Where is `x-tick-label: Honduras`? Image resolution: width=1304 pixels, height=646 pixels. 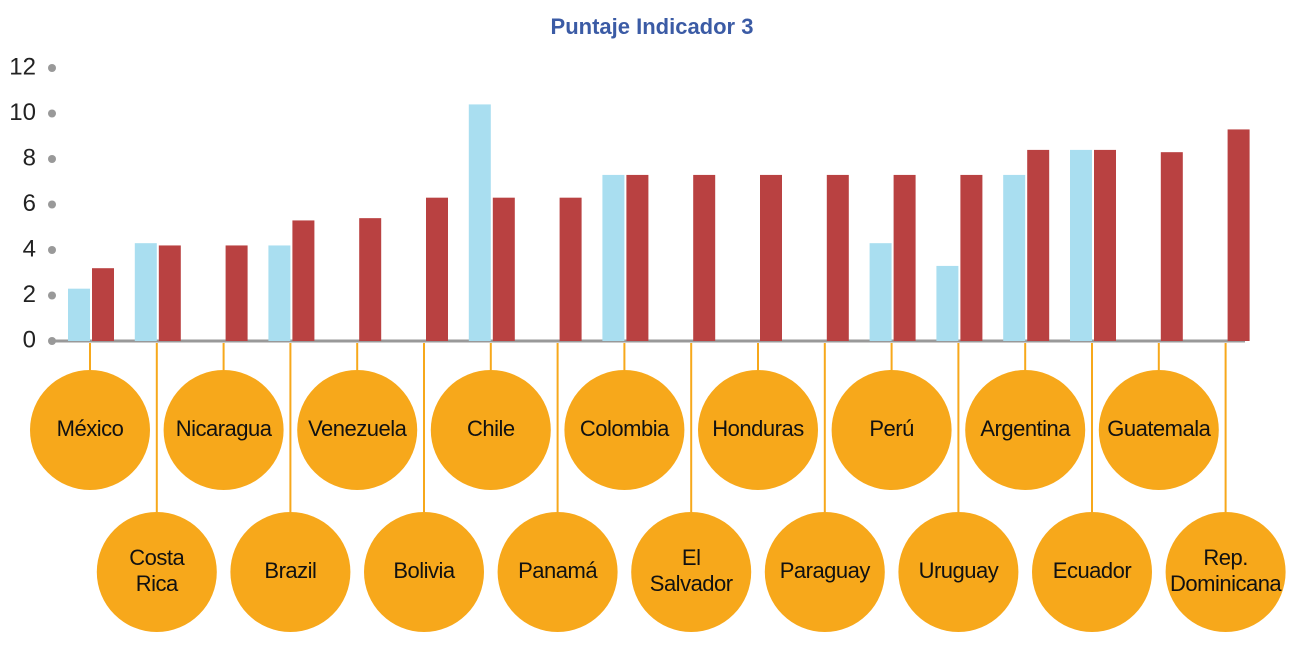
x-tick-label: Honduras is located at coordinates (758, 428).